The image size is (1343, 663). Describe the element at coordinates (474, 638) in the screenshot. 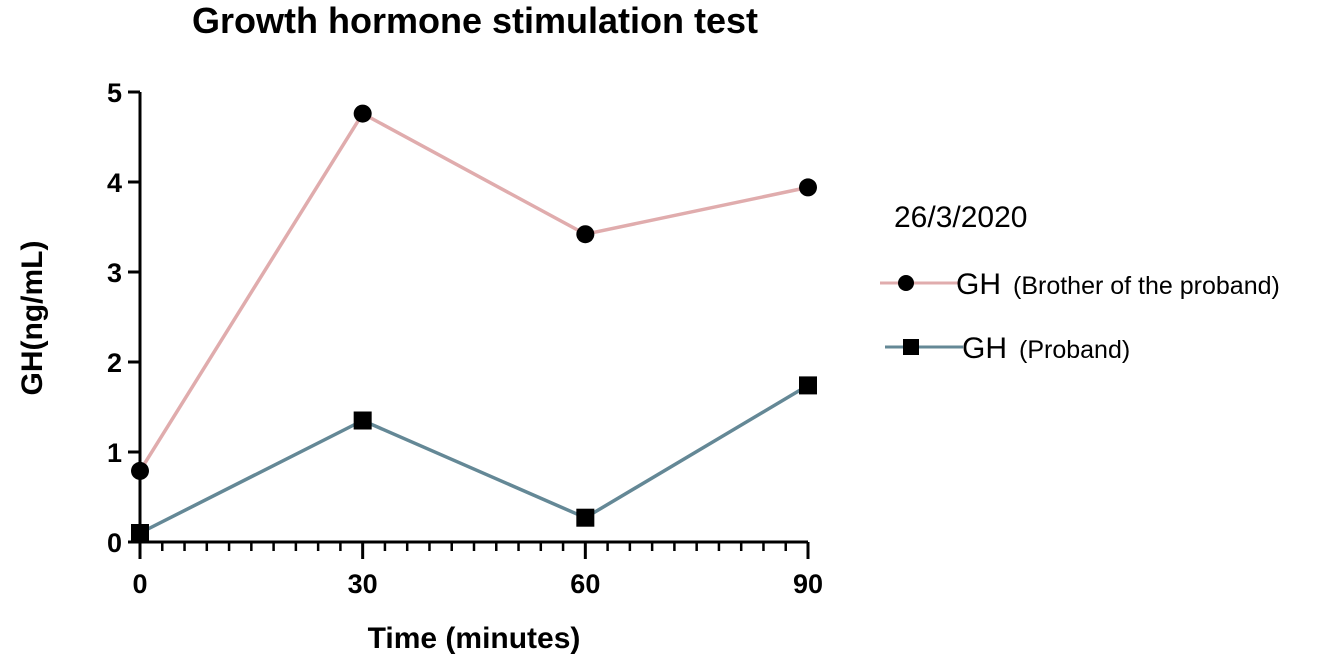

I see `x-axis-label: Time (minutes)` at that location.